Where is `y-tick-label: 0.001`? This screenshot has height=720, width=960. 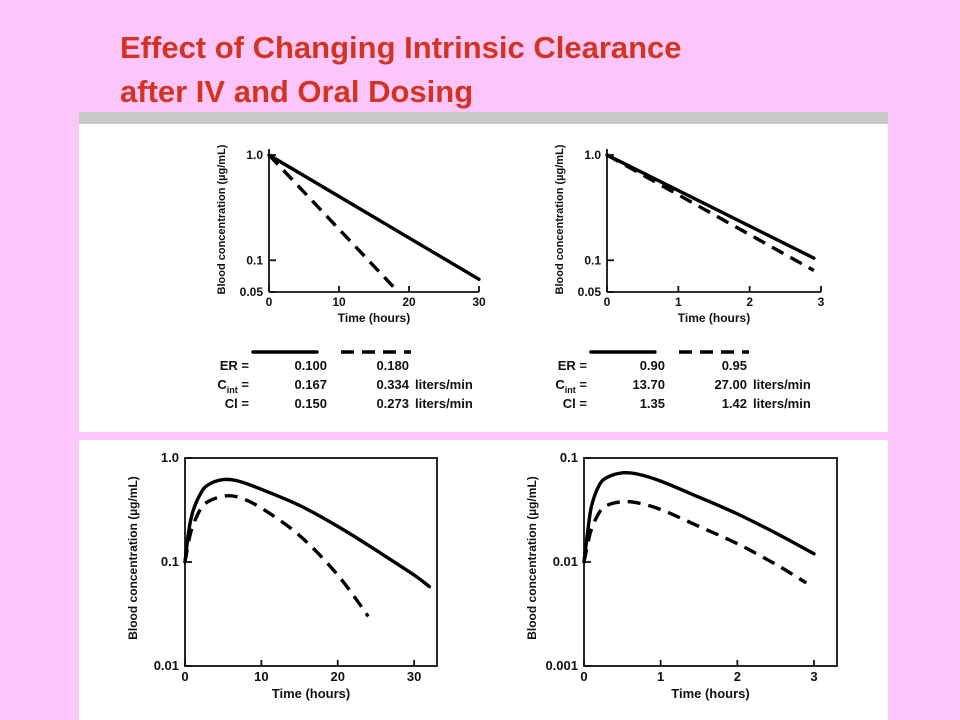 y-tick-label: 0.001 is located at coordinates (561, 665).